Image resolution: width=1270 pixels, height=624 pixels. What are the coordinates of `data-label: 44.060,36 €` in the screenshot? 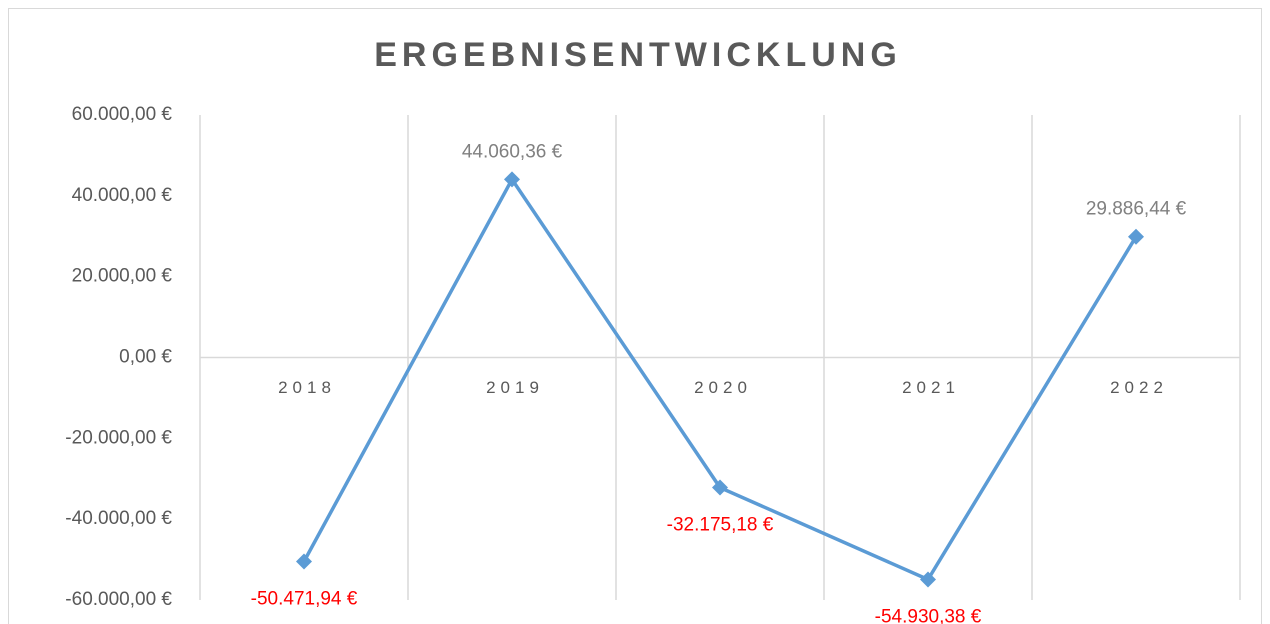 It's located at (512, 151).